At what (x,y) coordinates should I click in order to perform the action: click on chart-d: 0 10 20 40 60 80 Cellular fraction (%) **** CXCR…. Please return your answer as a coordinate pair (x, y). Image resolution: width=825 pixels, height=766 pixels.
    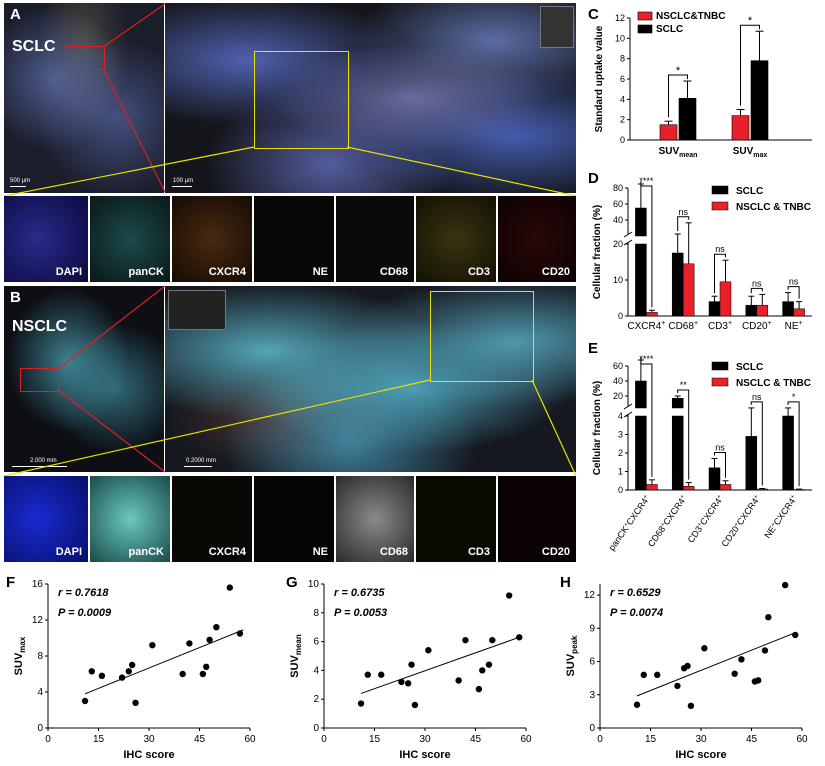
    Looking at the image, I should click on (702, 254).